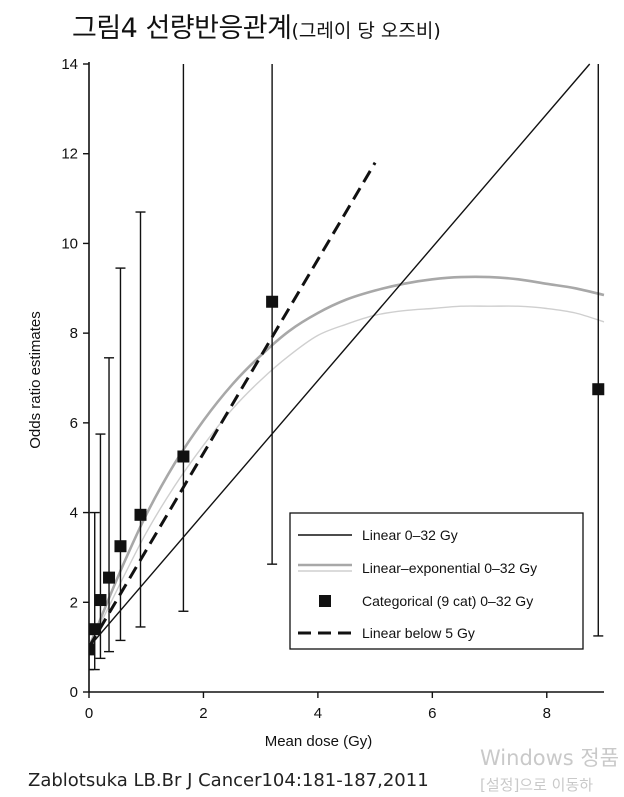 The width and height of the screenshot is (624, 797). I want to click on watermark-line-2: [설정]으로 이동하, so click(537, 785).